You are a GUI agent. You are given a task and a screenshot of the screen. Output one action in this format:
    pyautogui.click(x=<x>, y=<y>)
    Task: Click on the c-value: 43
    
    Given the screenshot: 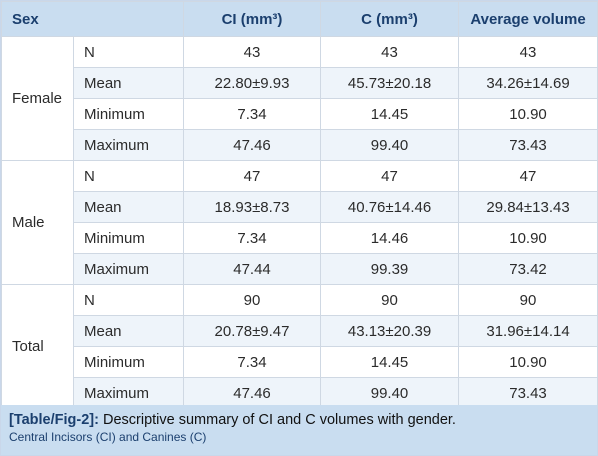 What is the action you would take?
    pyautogui.click(x=390, y=52)
    